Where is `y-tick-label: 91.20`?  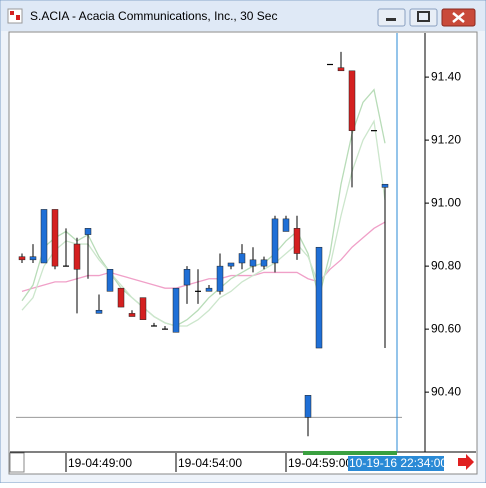
y-tick-label: 91.20 is located at coordinates (446, 139).